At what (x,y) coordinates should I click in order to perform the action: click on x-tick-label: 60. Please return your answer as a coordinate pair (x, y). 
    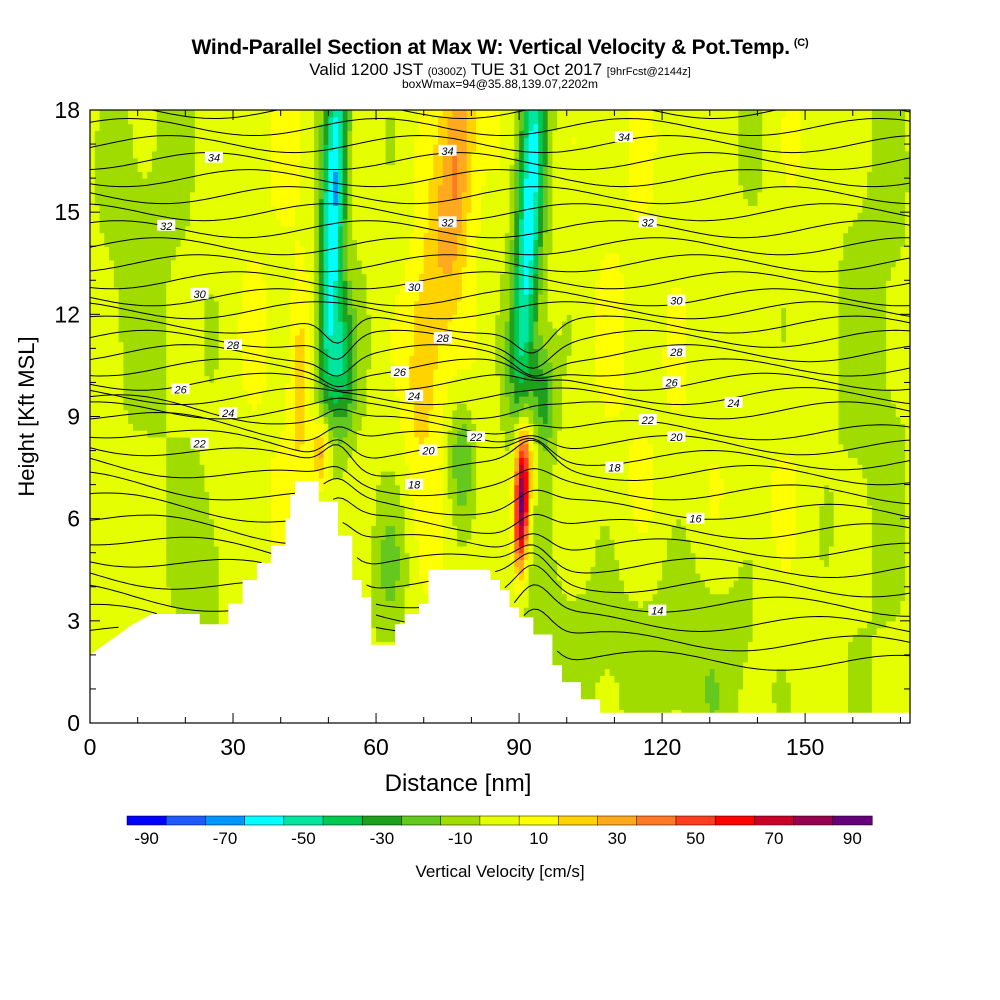
    Looking at the image, I should click on (376, 747).